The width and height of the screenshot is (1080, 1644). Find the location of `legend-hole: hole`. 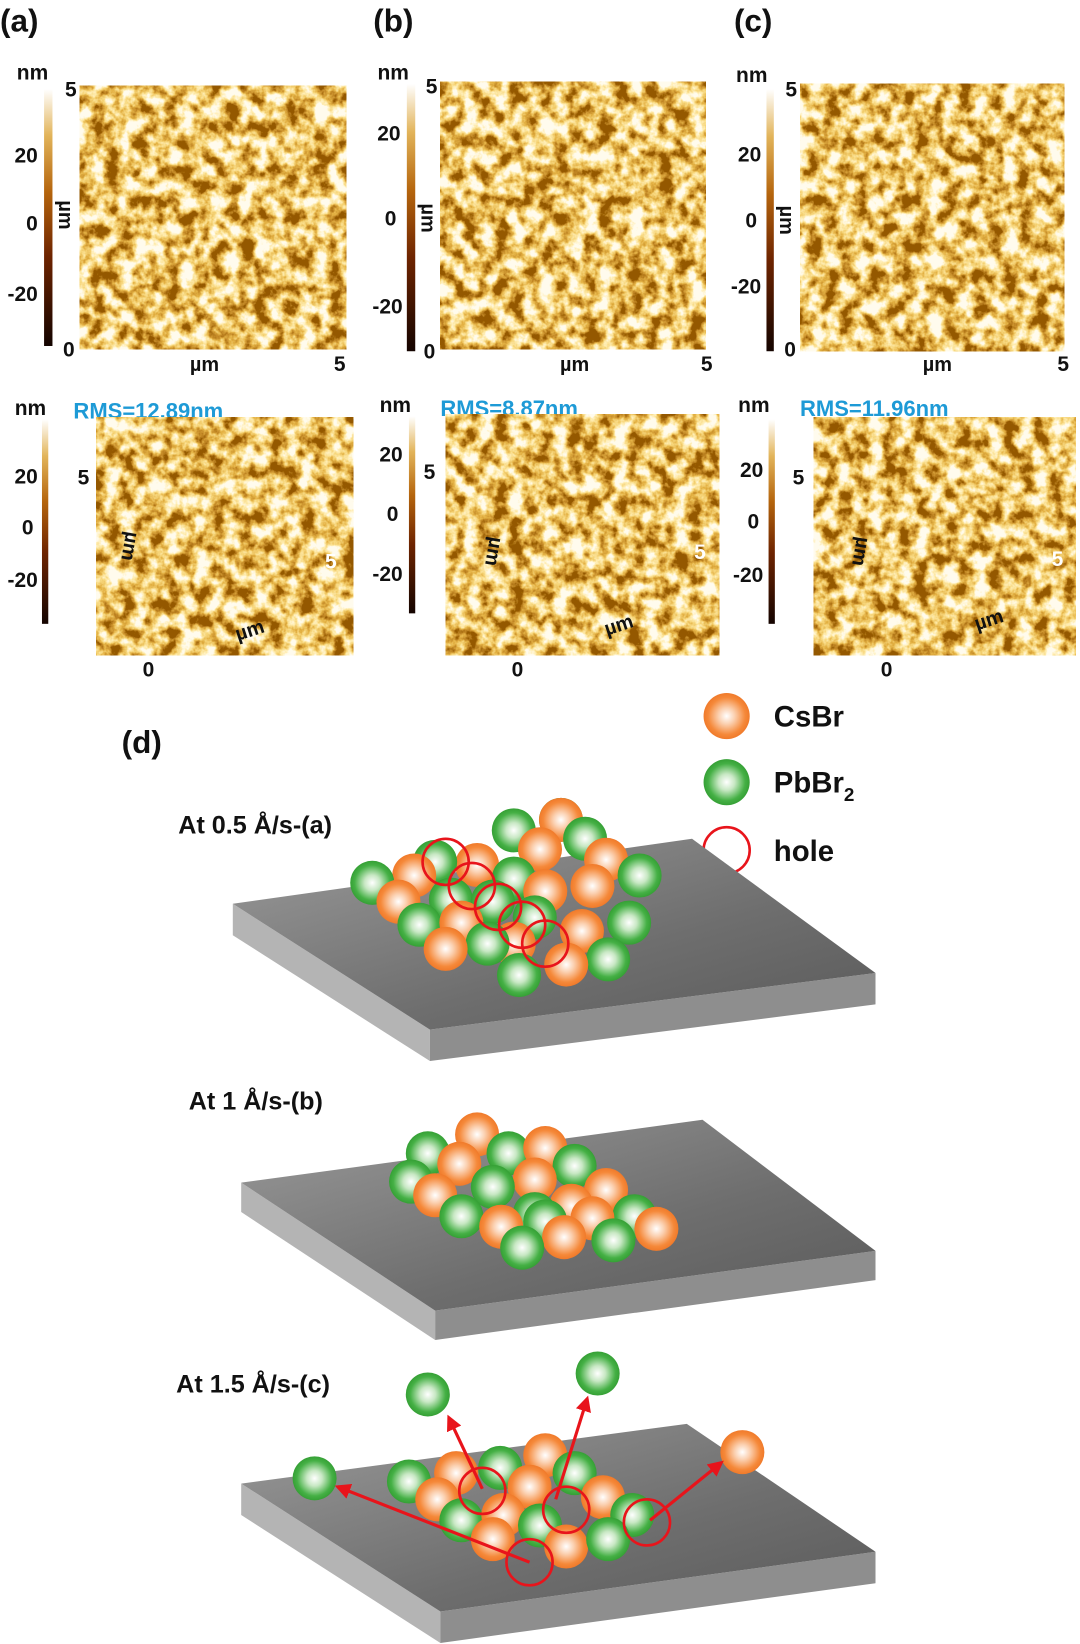

legend-hole: hole is located at coordinates (804, 851).